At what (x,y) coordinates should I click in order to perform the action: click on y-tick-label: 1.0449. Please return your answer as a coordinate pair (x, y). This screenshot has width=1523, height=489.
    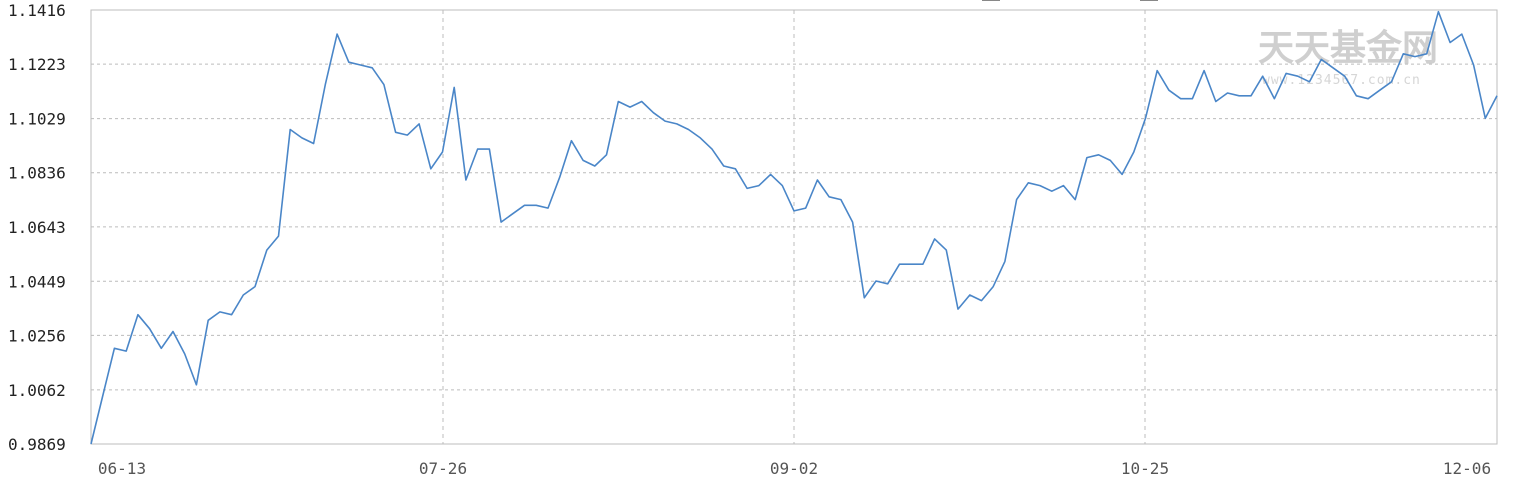
    Looking at the image, I should click on (37, 281).